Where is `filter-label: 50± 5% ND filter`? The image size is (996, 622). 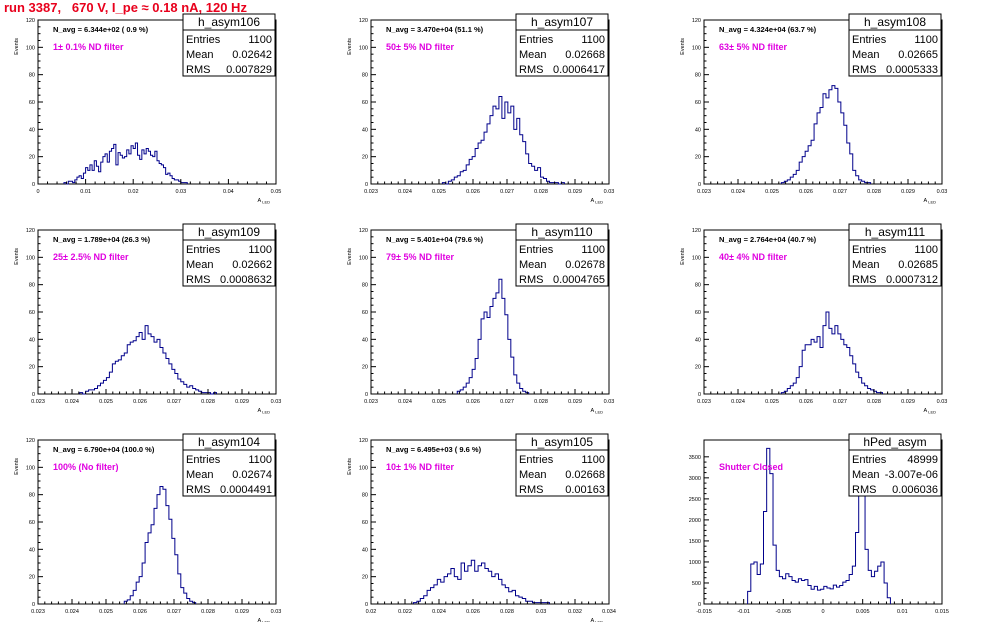
filter-label: 50± 5% ND filter is located at coordinates (420, 47).